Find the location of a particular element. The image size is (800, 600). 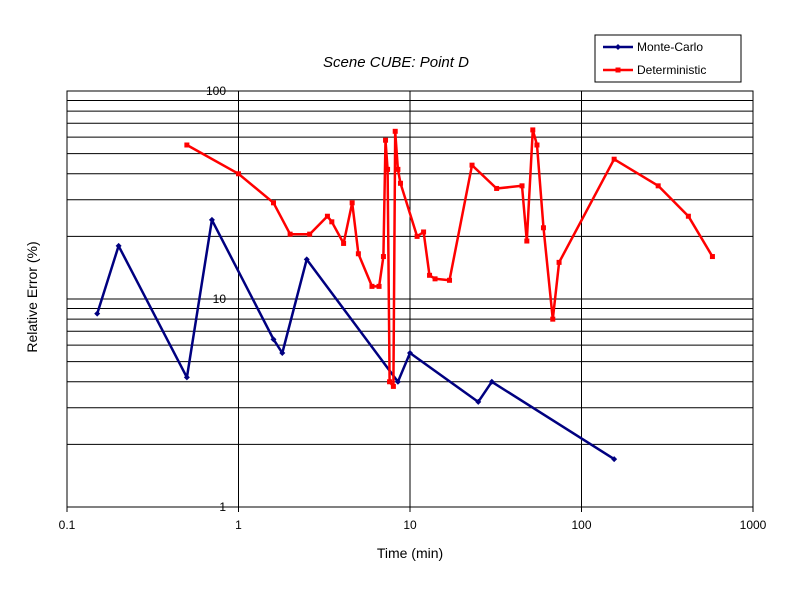

y-tick-label: 100 is located at coordinates (216, 91).